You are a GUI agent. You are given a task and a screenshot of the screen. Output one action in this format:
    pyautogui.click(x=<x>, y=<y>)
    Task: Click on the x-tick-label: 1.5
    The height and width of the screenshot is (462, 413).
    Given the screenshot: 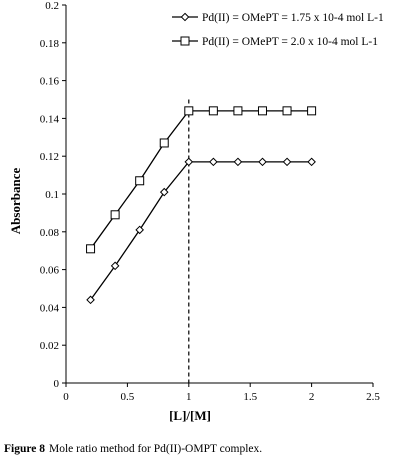 What is the action you would take?
    pyautogui.click(x=250, y=397)
    